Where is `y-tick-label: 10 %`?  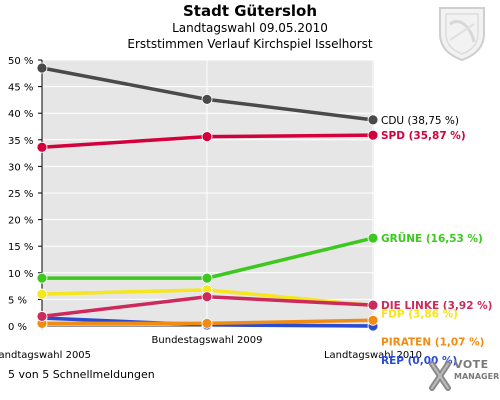
y-tick-label: 10 % is located at coordinates (20, 274).